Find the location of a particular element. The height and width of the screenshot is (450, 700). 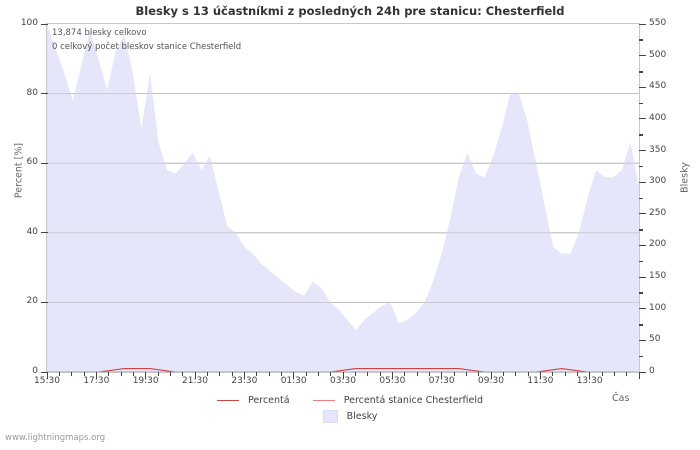

y-tick-label-right: 300 is located at coordinates (658, 181).